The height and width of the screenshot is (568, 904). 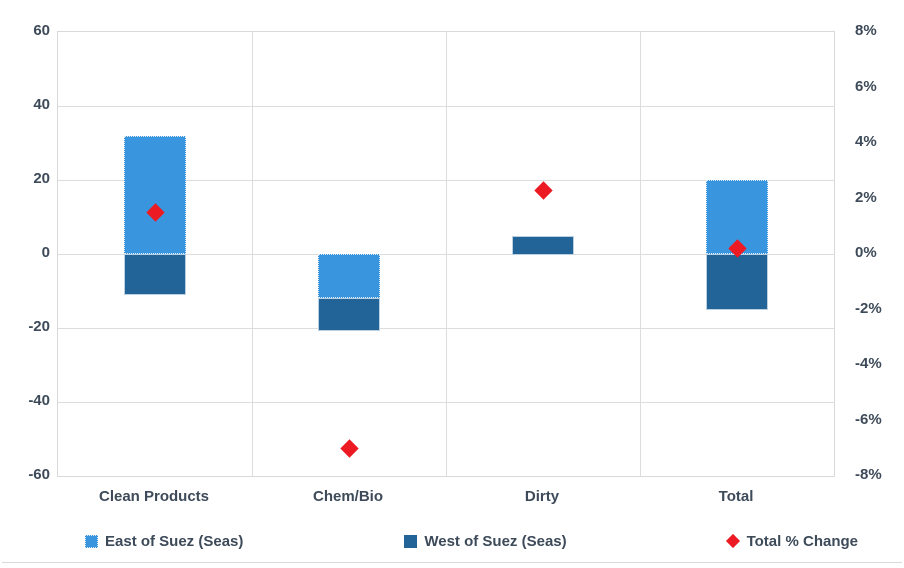 What do you see at coordinates (39, 326) in the screenshot?
I see `left-axis-tick-20: -20` at bounding box center [39, 326].